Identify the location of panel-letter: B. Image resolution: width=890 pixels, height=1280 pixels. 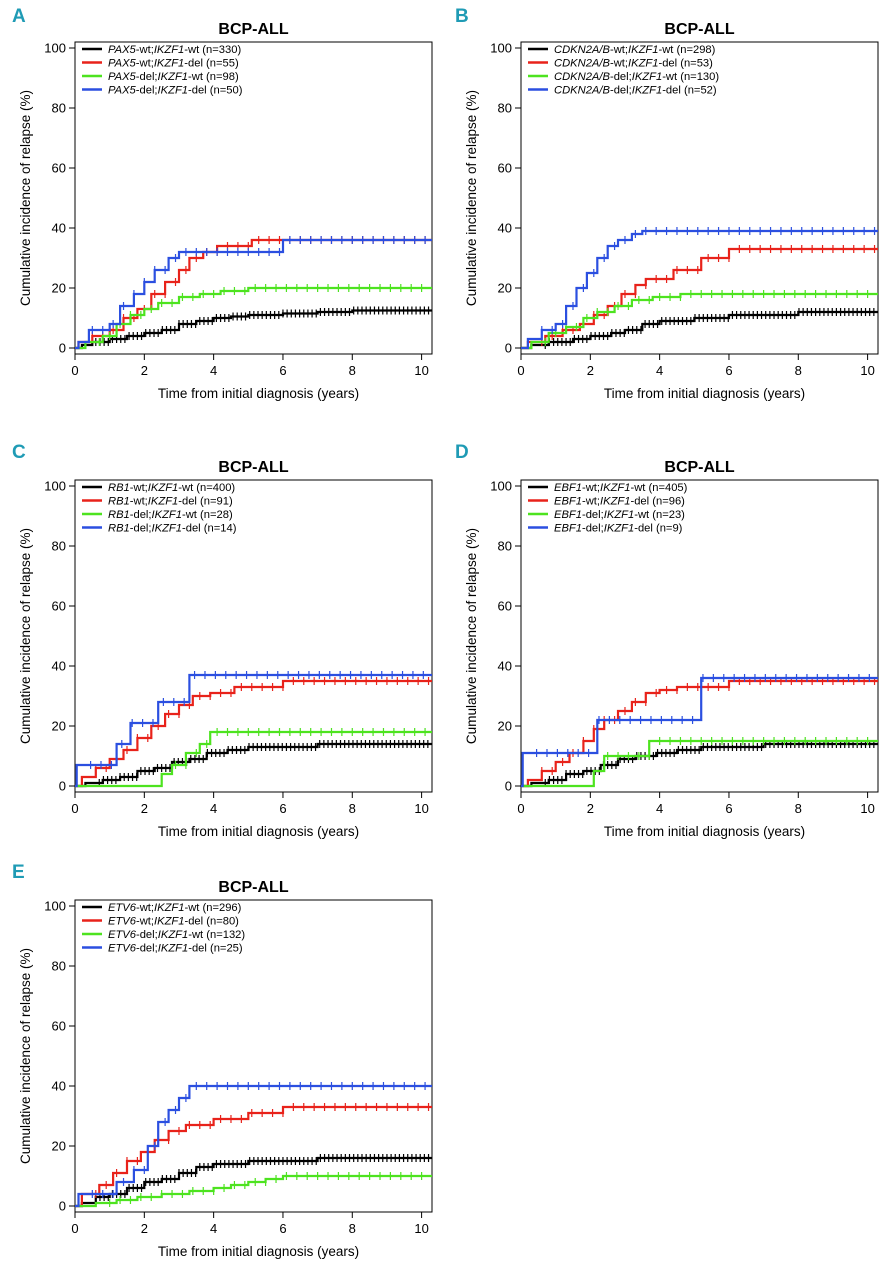
(462, 16).